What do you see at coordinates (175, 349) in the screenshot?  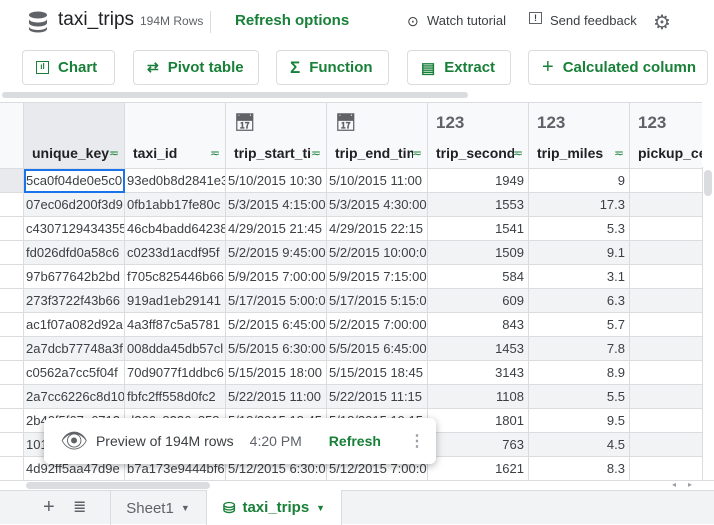 I see `table-cell: 008dda45db57cl` at bounding box center [175, 349].